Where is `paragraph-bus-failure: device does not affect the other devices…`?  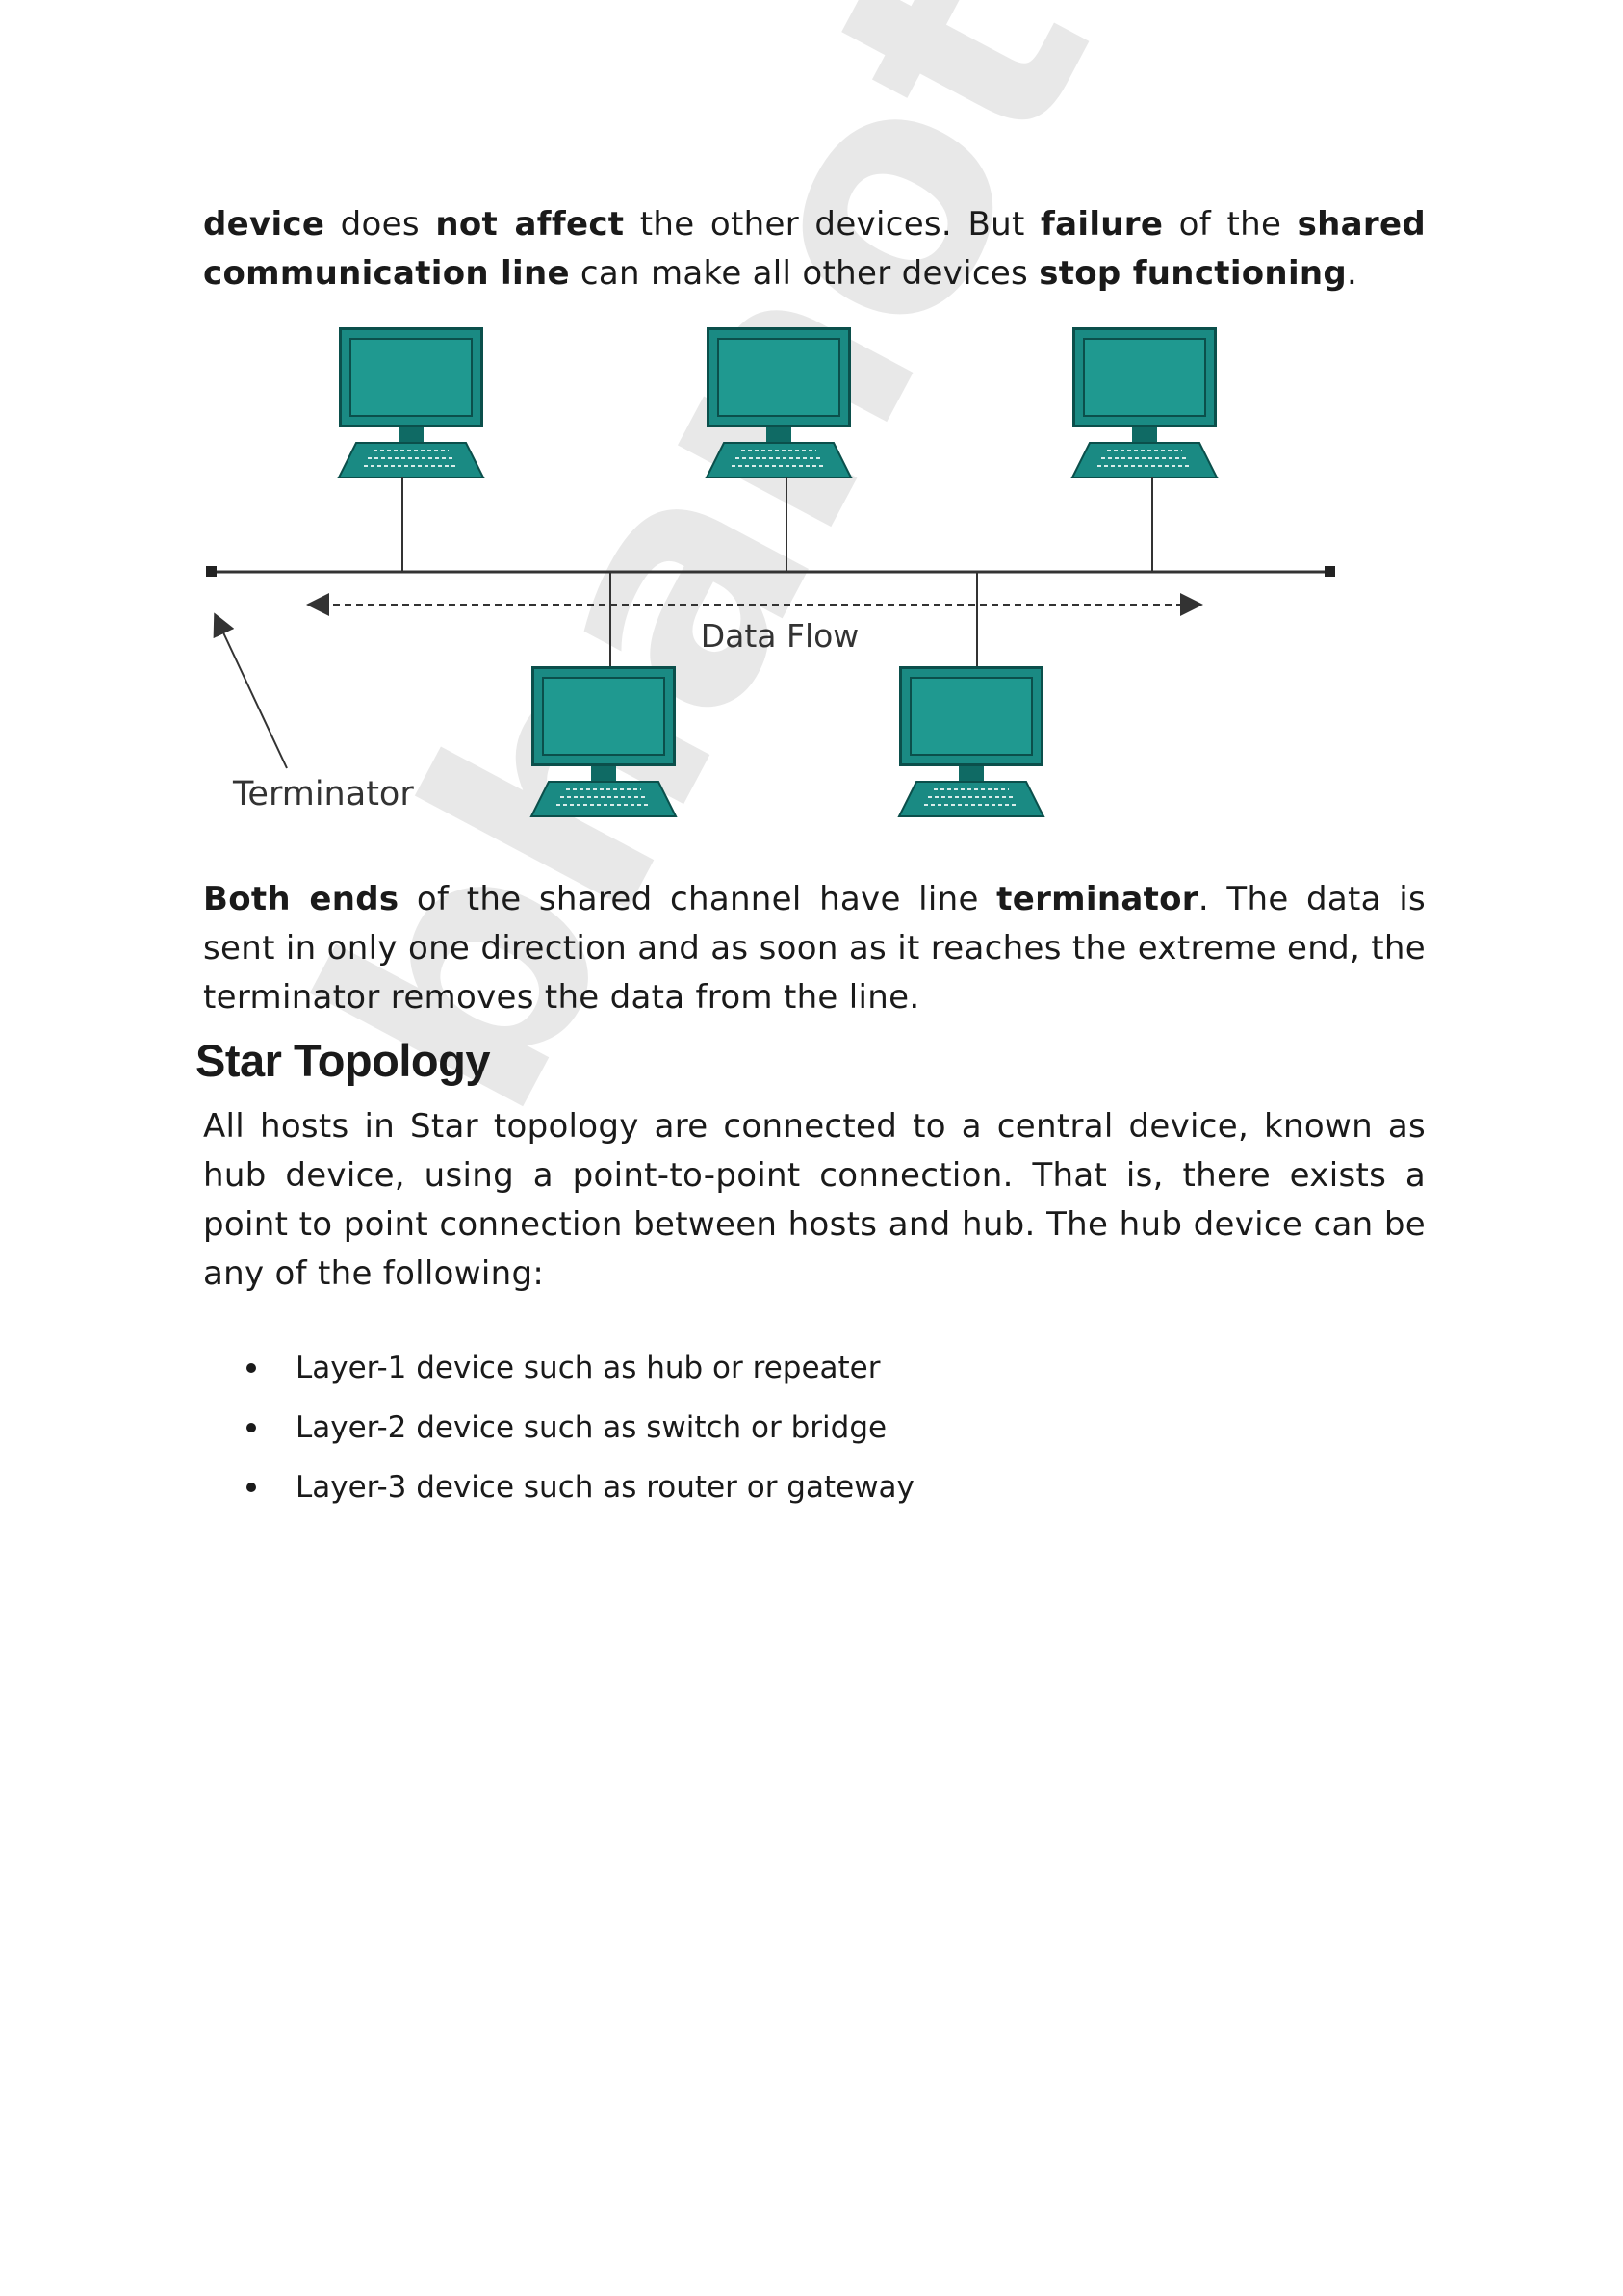 paragraph-bus-failure: device does not affect the other devices… is located at coordinates (814, 249).